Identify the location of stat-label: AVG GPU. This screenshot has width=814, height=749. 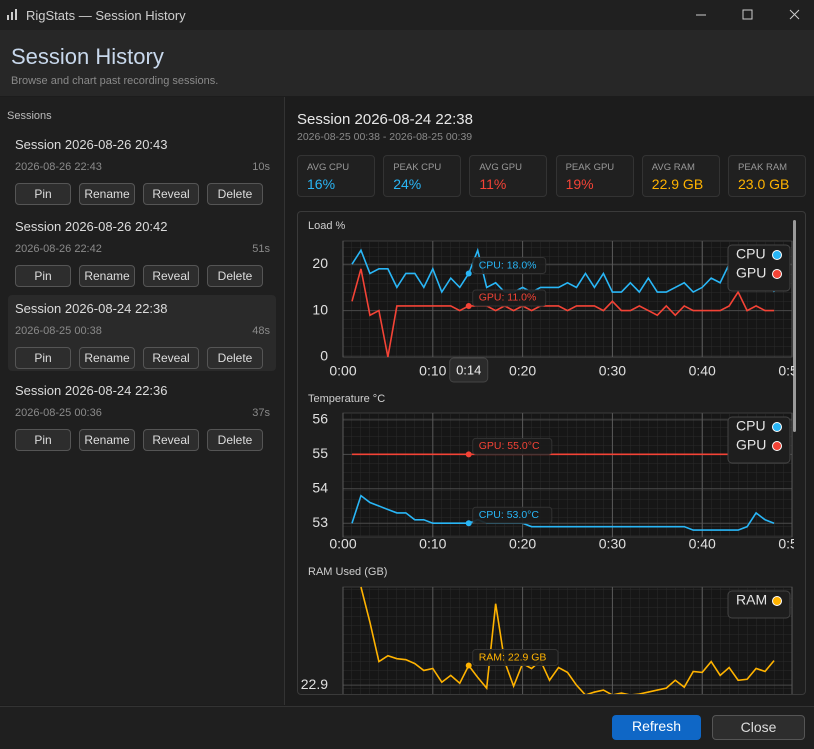
(500, 167).